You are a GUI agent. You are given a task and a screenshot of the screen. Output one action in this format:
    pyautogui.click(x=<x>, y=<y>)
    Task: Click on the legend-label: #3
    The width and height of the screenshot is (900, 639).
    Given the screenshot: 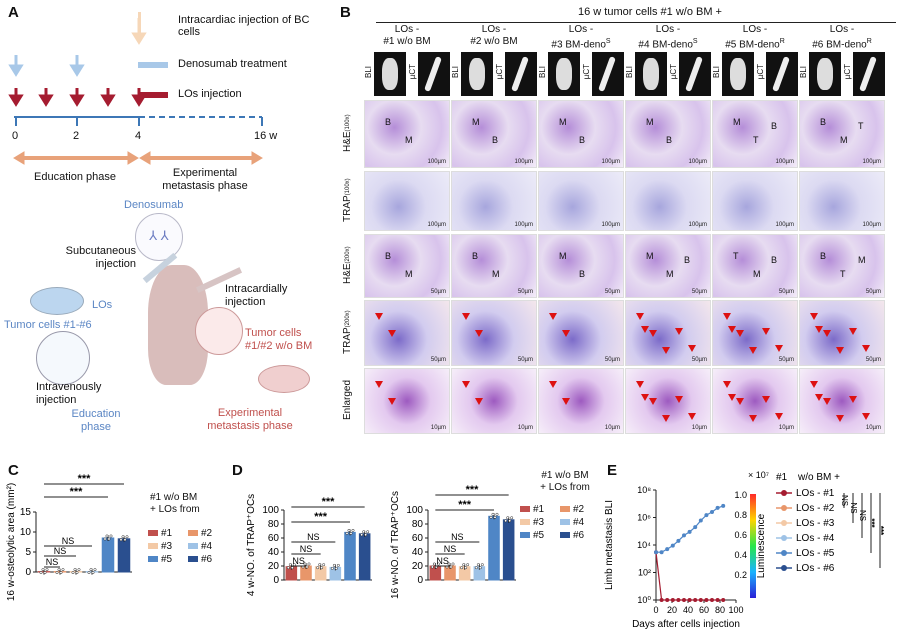 What is the action you would take?
    pyautogui.click(x=167, y=546)
    